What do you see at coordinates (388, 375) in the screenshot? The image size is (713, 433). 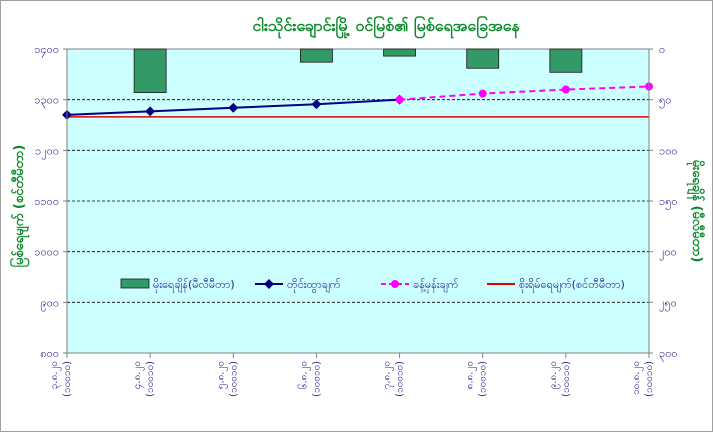 I see `x-tick-label: ၇.၈.၂၀` at bounding box center [388, 375].